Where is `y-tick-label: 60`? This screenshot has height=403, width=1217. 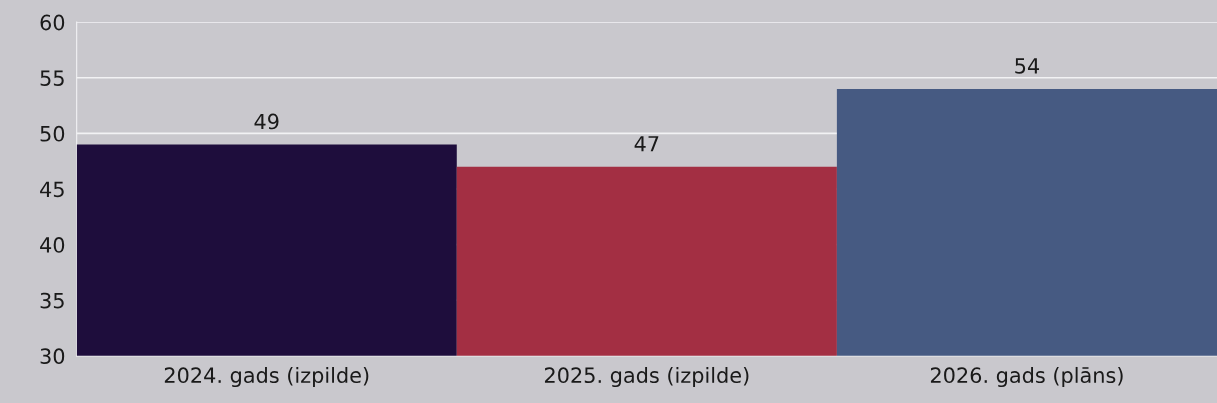
y-tick-label: 60 is located at coordinates (52, 22).